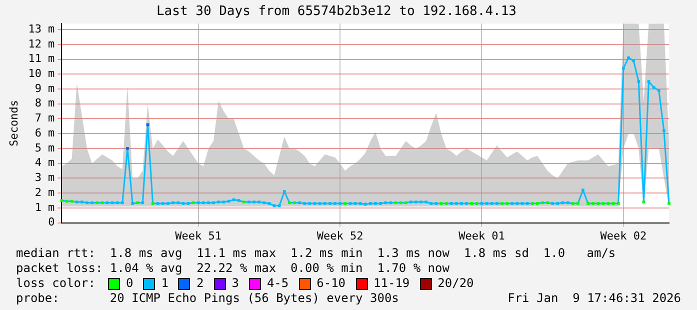 The image size is (697, 310). Describe the element at coordinates (207, 298) in the screenshot. I see `text: probe: 20 ICMP Echo Pings (56 Bytes) every 300s` at that location.